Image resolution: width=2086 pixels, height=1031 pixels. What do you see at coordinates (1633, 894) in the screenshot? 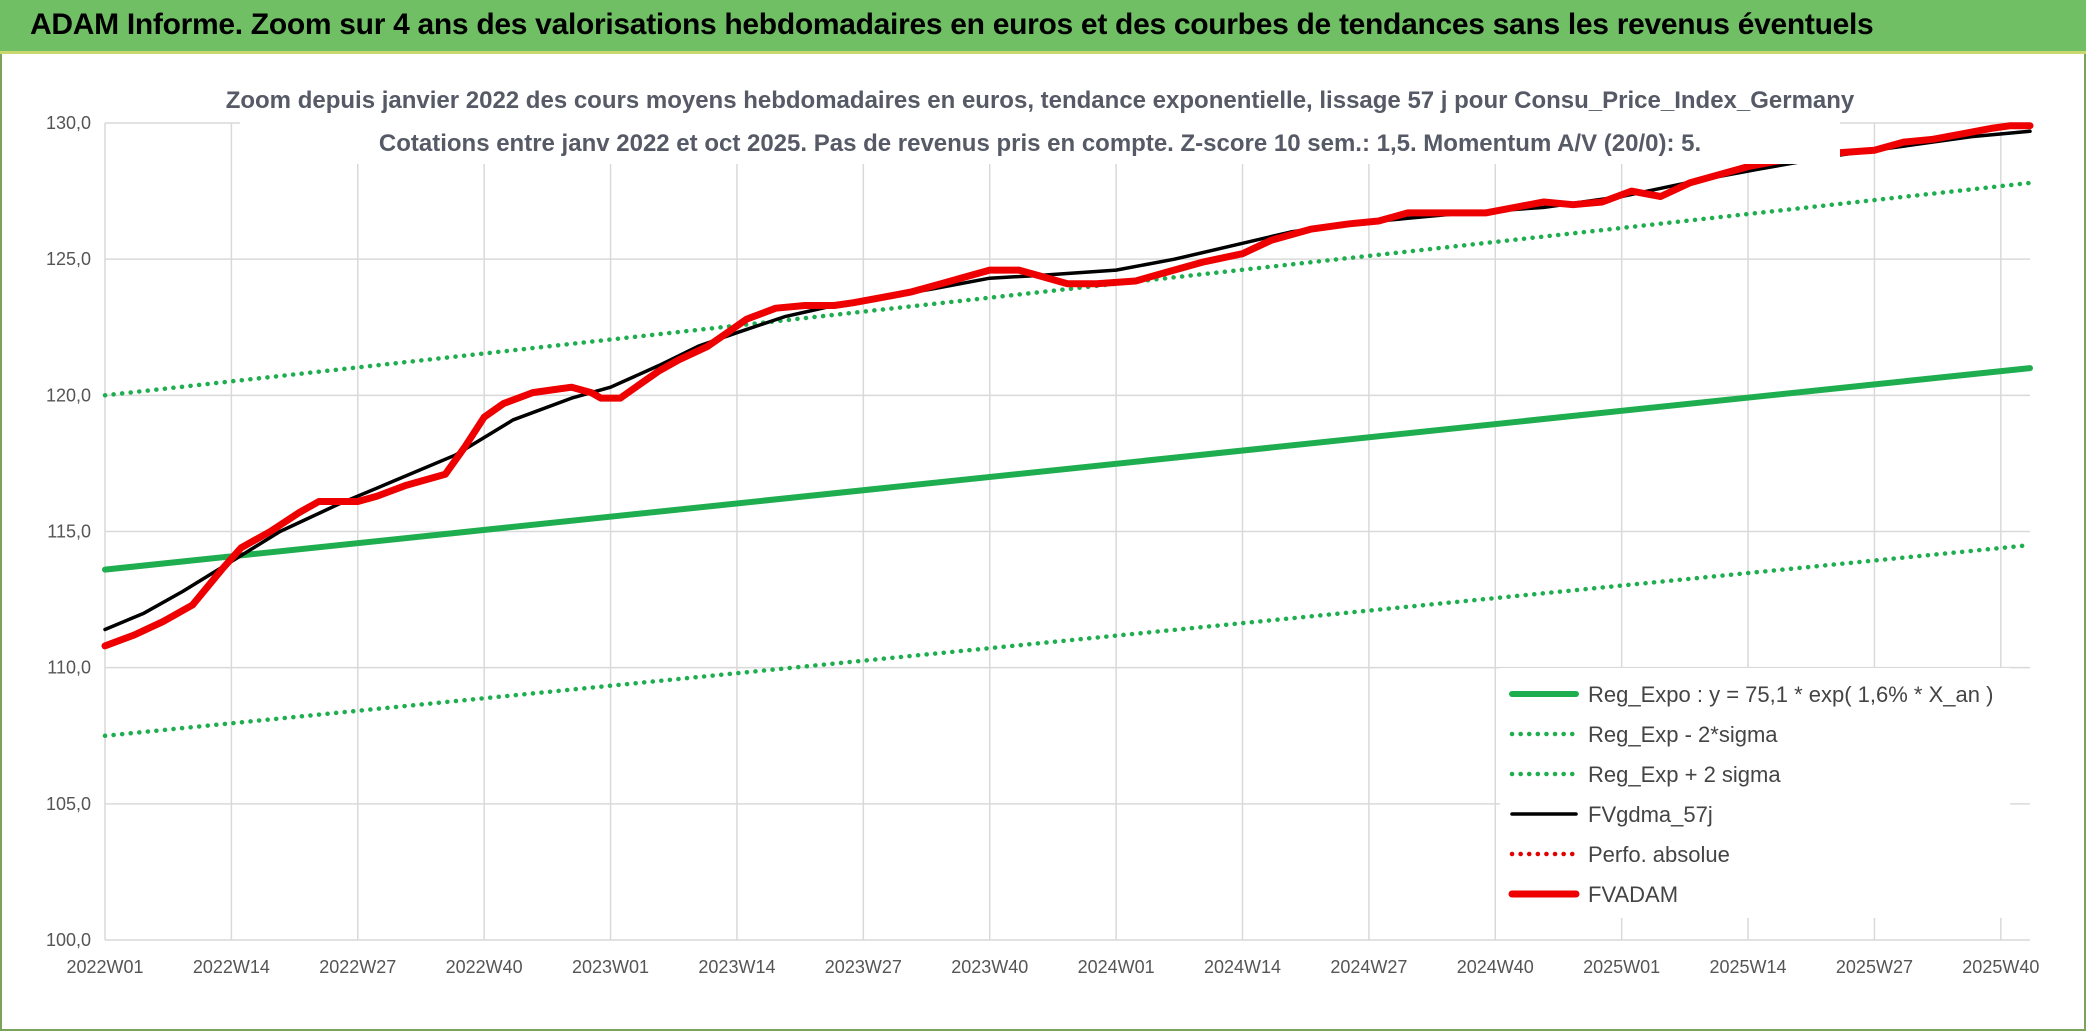
I see `legend-label-5: FVADAM` at bounding box center [1633, 894].